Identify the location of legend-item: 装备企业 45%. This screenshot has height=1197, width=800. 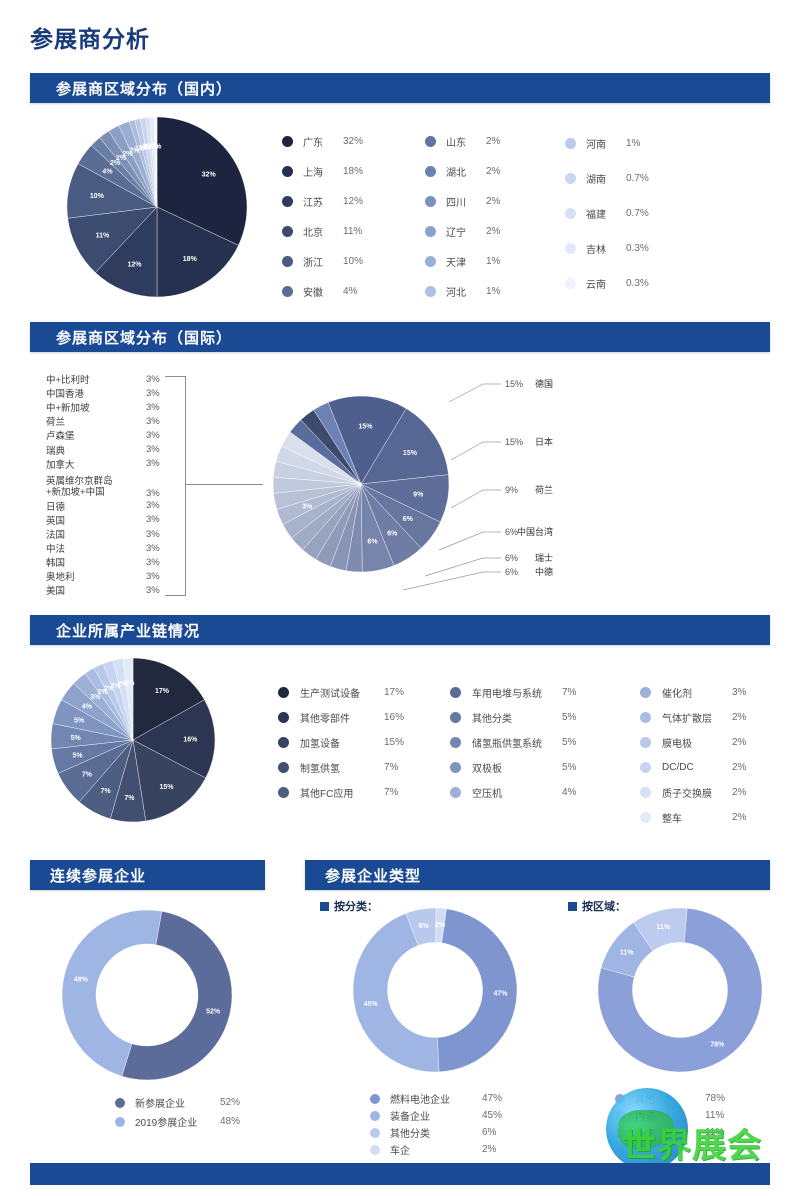
(446, 1115).